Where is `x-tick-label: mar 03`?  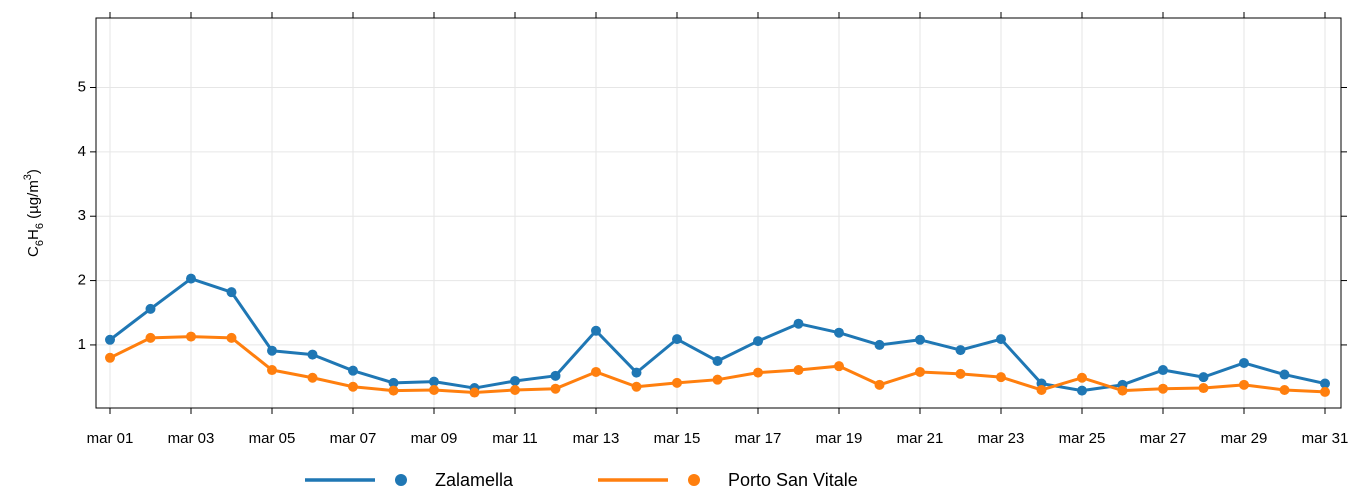 x-tick-label: mar 03 is located at coordinates (191, 438).